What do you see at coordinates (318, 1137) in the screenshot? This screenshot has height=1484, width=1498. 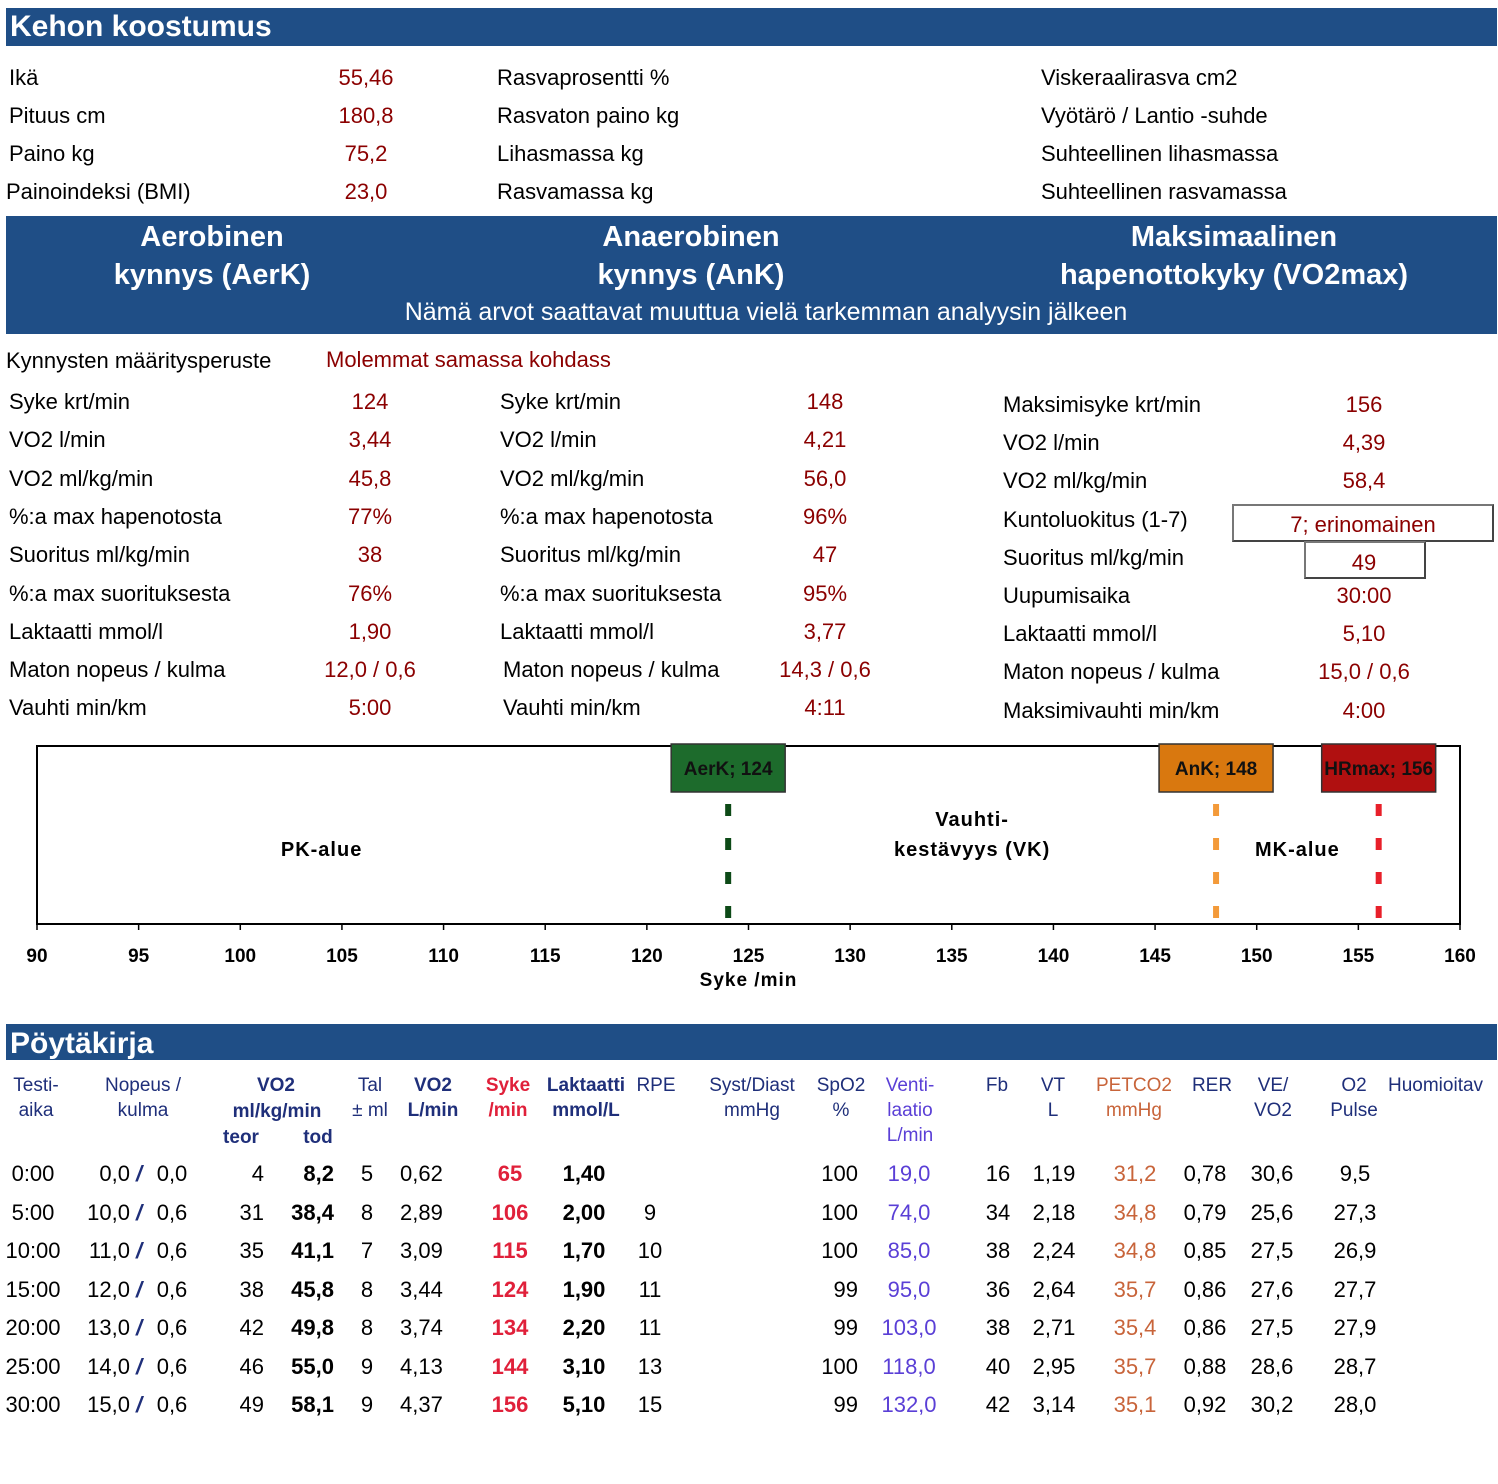 I see `header-tod: tod` at bounding box center [318, 1137].